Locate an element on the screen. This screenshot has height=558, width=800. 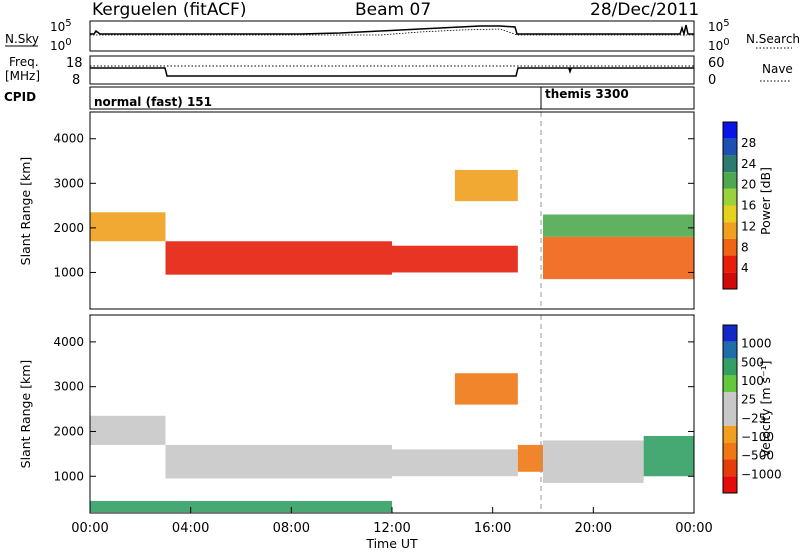
freq-tick-top: 18 is located at coordinates (74, 63).